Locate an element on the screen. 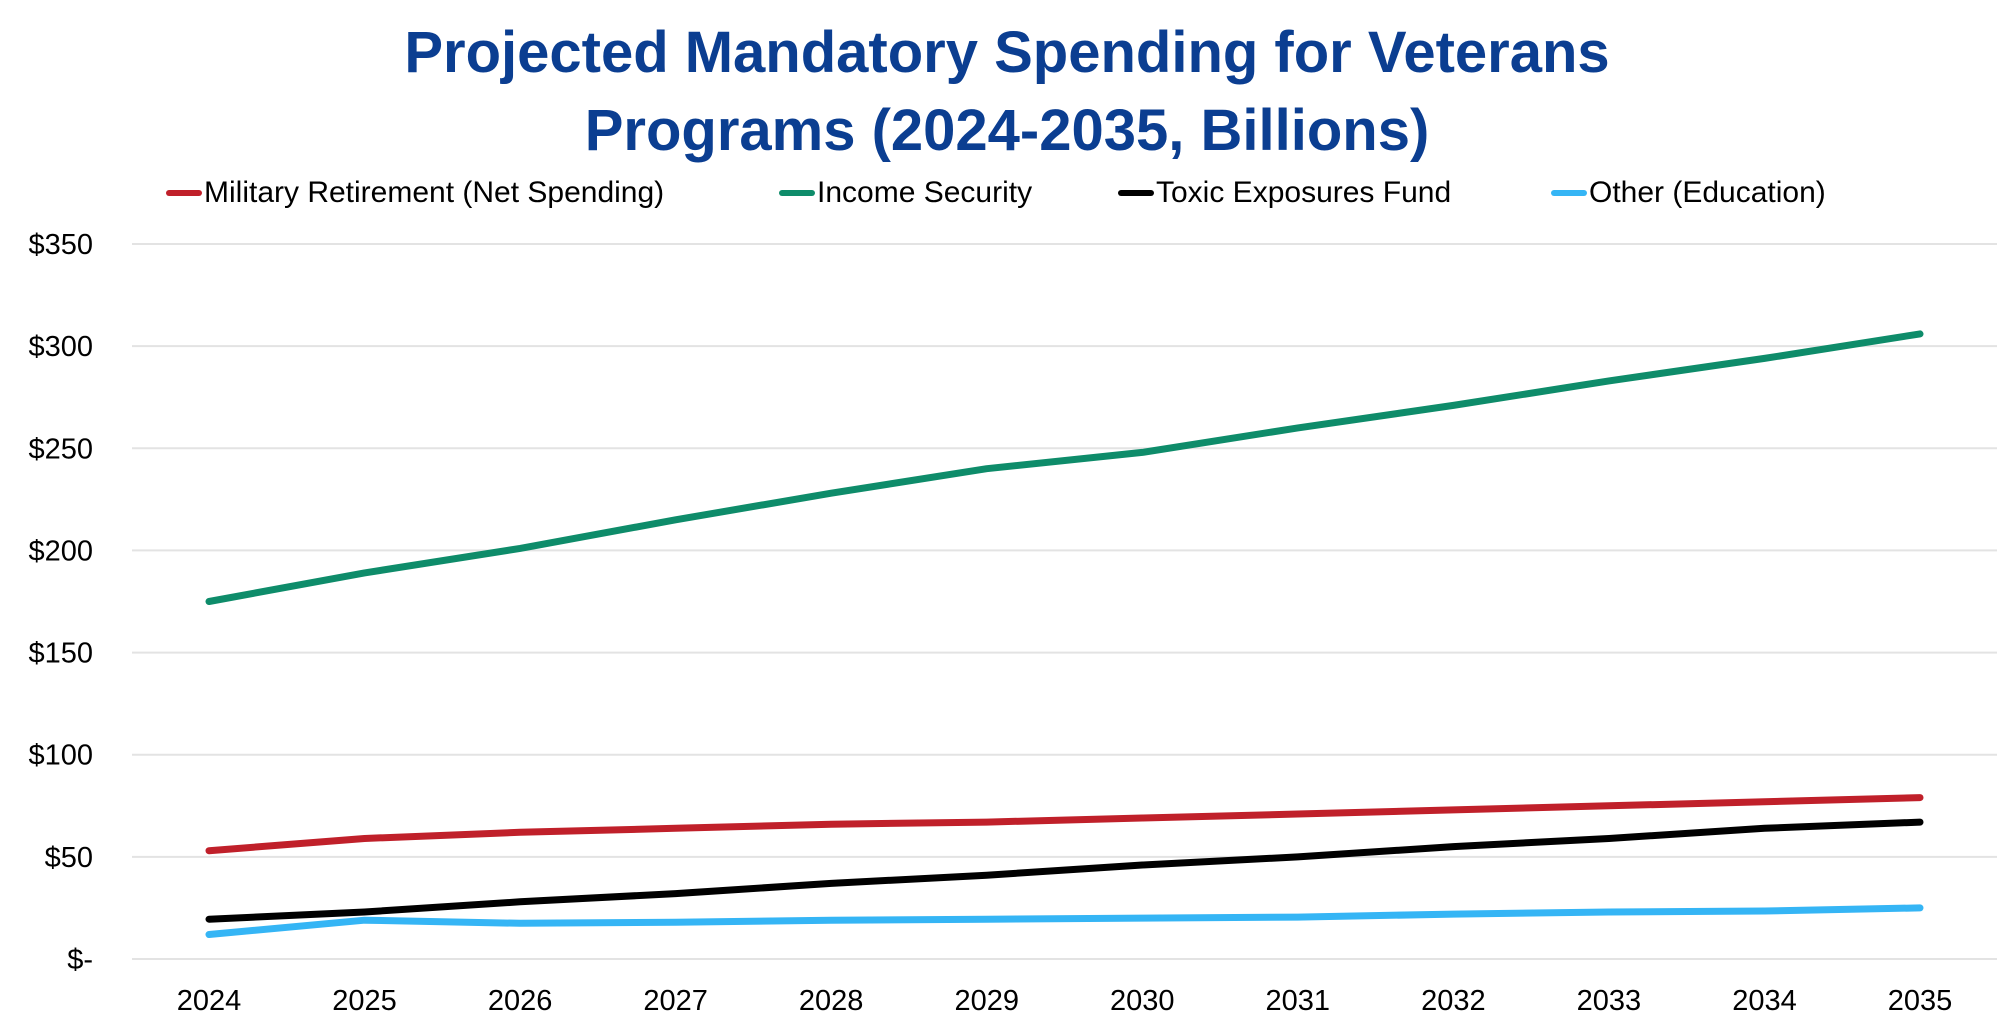  series-line-toxic-exposures-fund is located at coordinates (1064, 870).